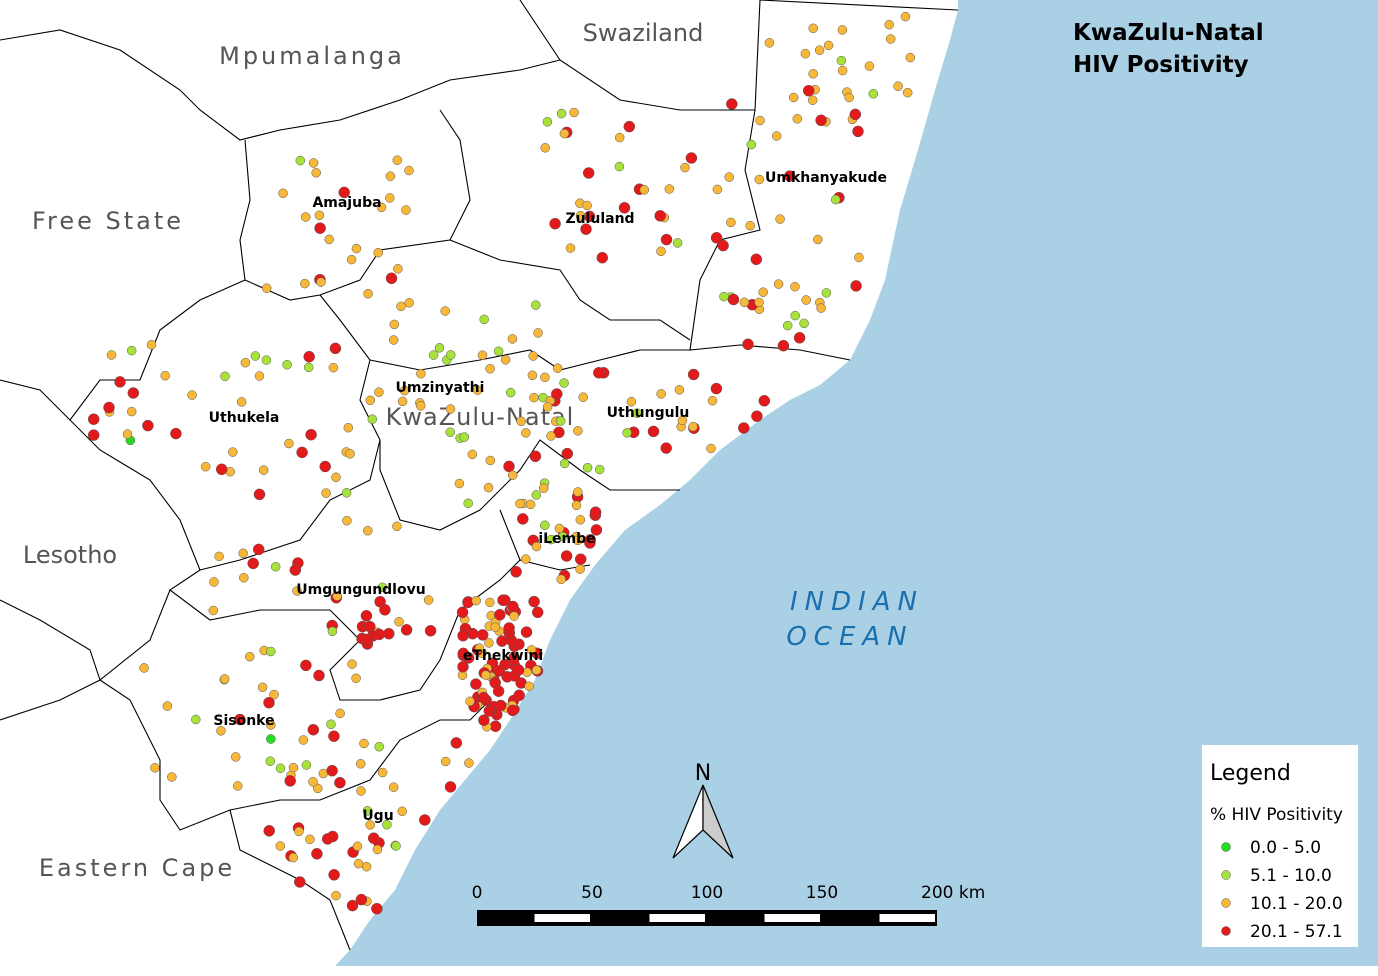 This screenshot has width=1378, height=976. What do you see at coordinates (718, 821) in the screenshot?
I see `north-arrow-right` at bounding box center [718, 821].